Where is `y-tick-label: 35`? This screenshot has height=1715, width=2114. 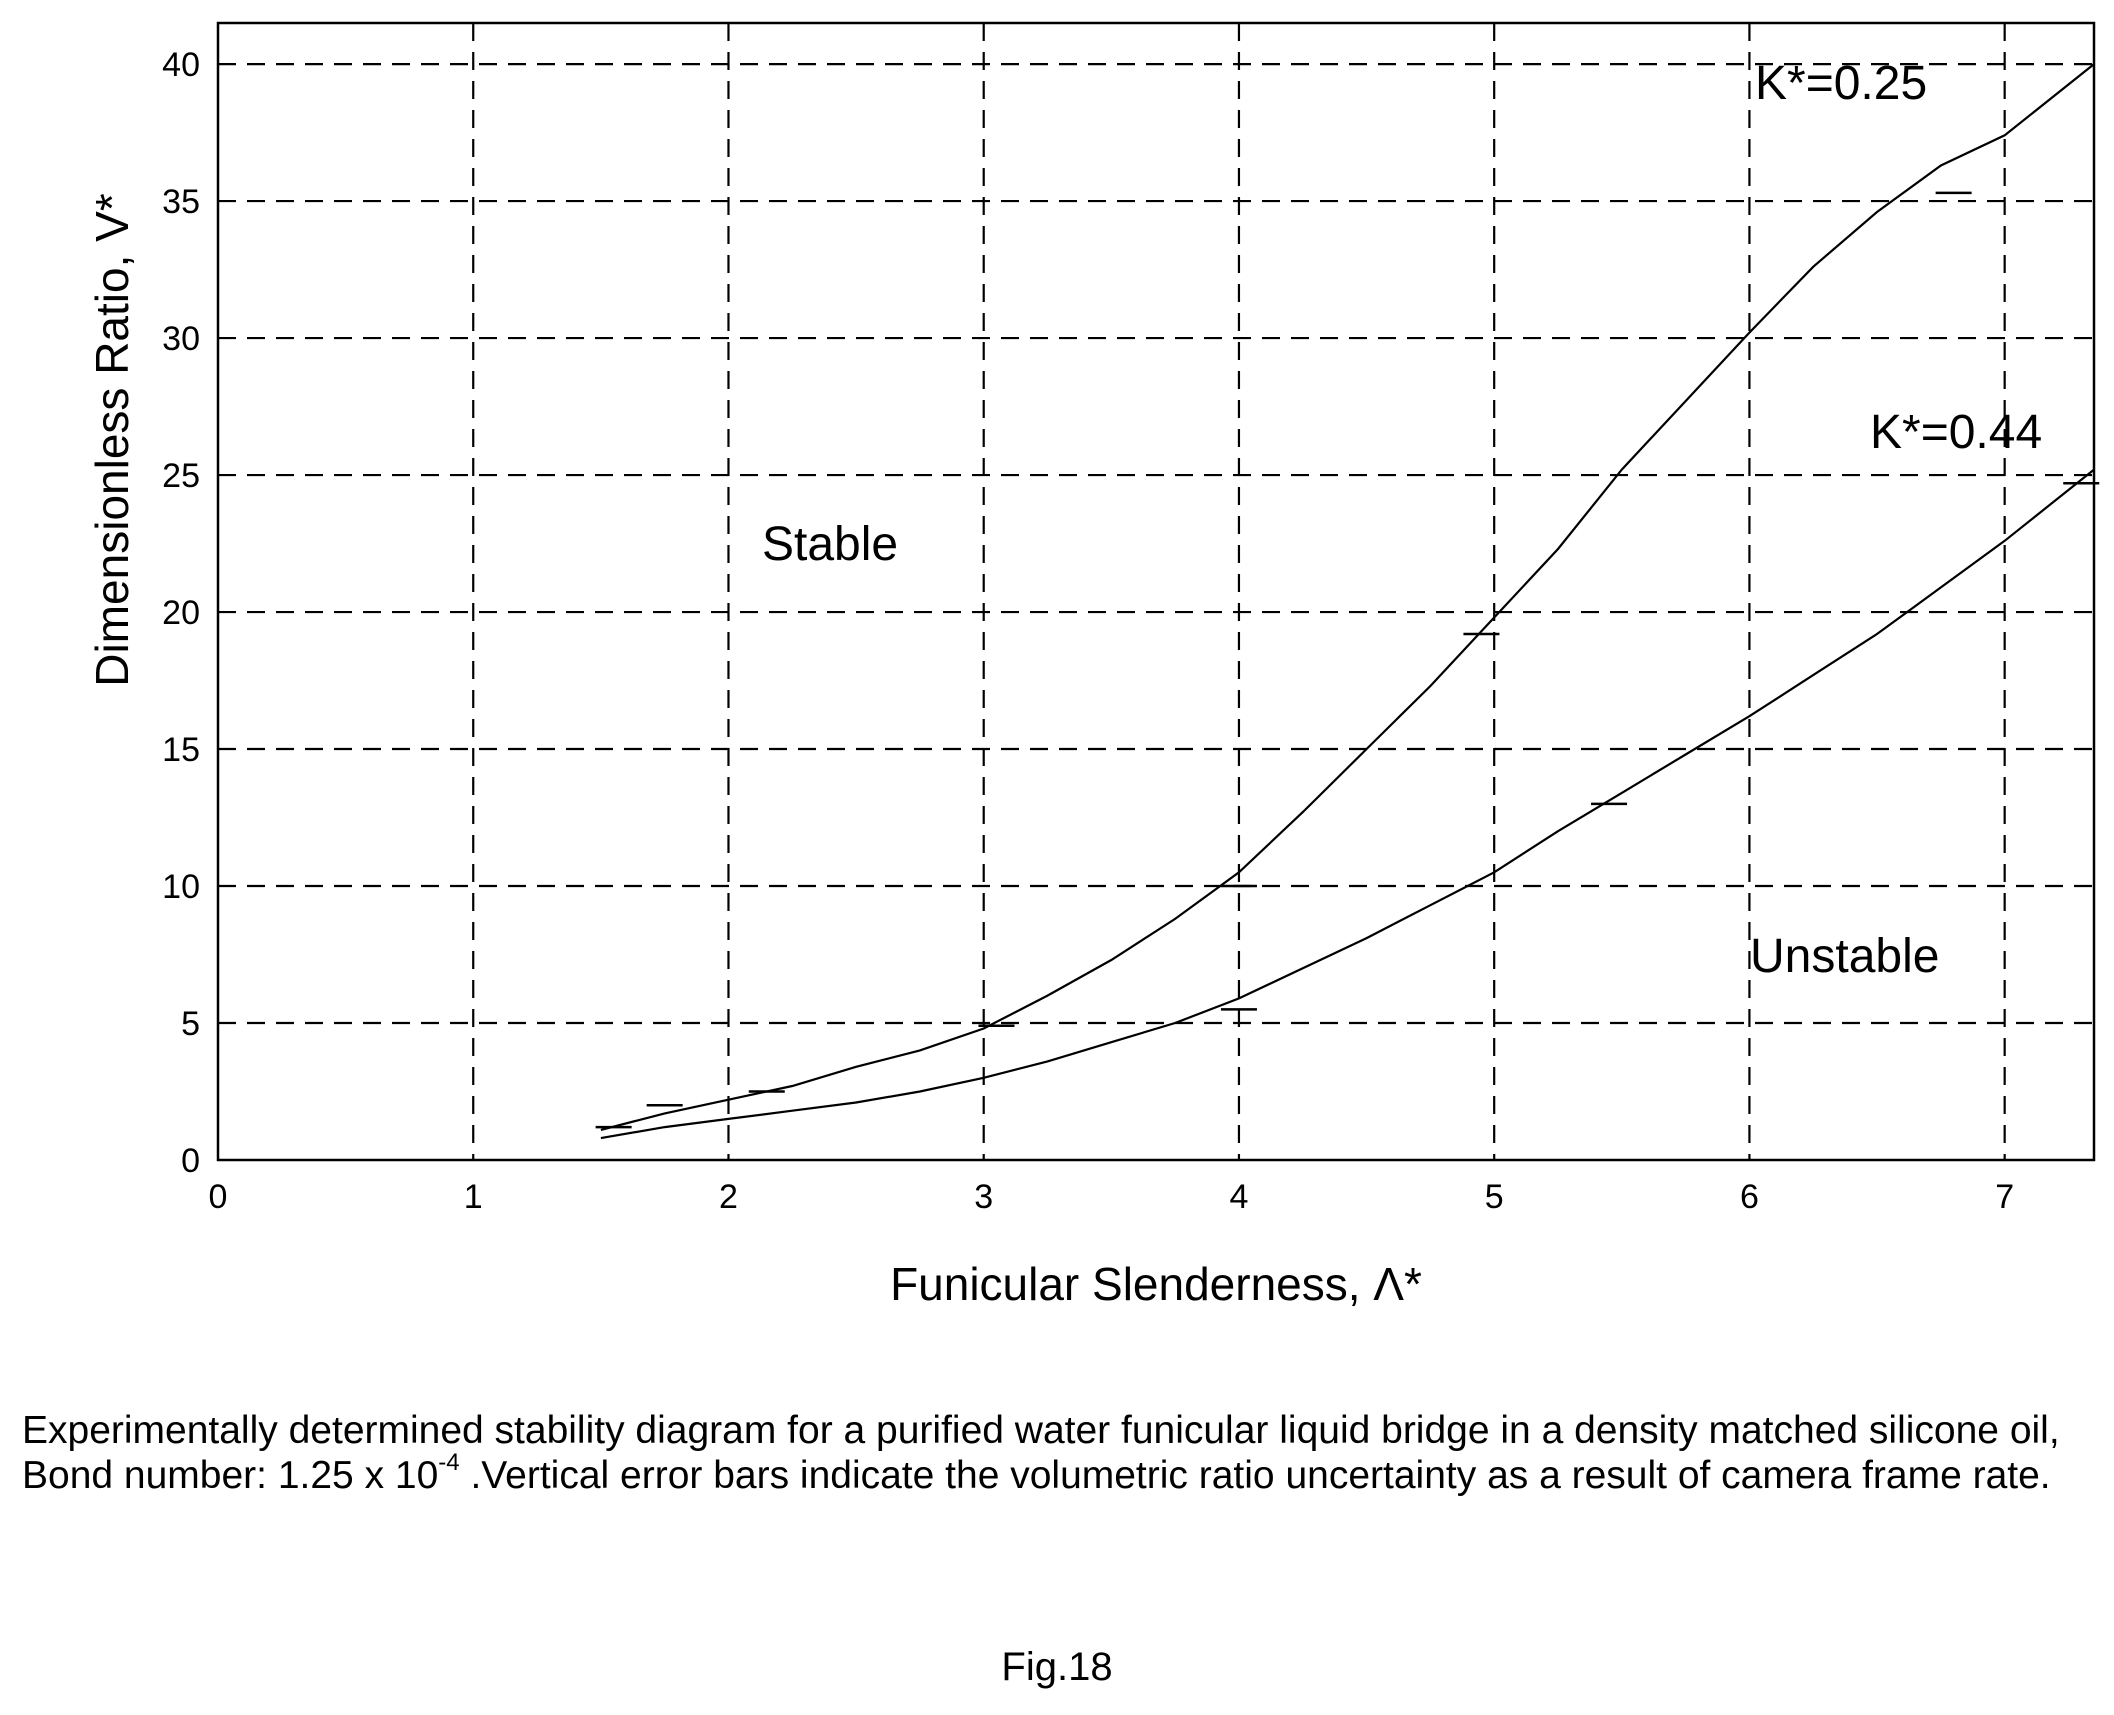
y-tick-label: 35 is located at coordinates (181, 202).